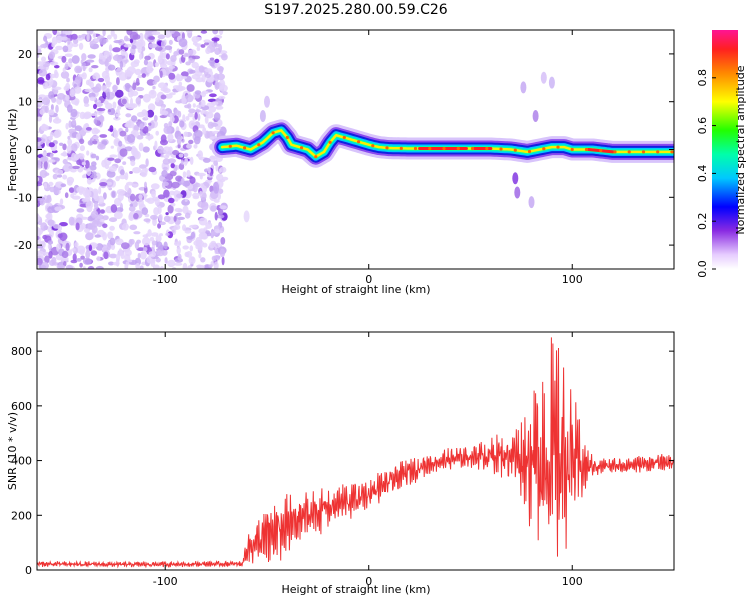  What do you see at coordinates (21, 351) in the screenshot?
I see `y-tick-label: 800` at bounding box center [21, 351].